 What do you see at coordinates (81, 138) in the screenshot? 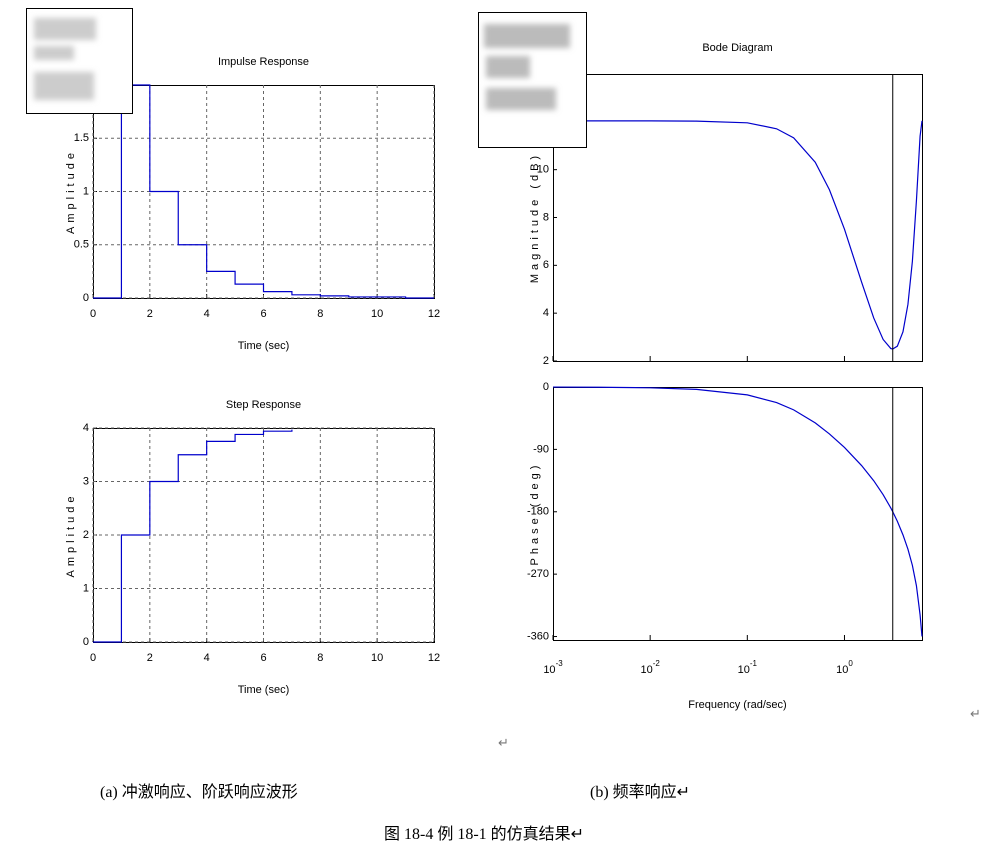
I see `y-tick-label: 1.5` at bounding box center [81, 138].